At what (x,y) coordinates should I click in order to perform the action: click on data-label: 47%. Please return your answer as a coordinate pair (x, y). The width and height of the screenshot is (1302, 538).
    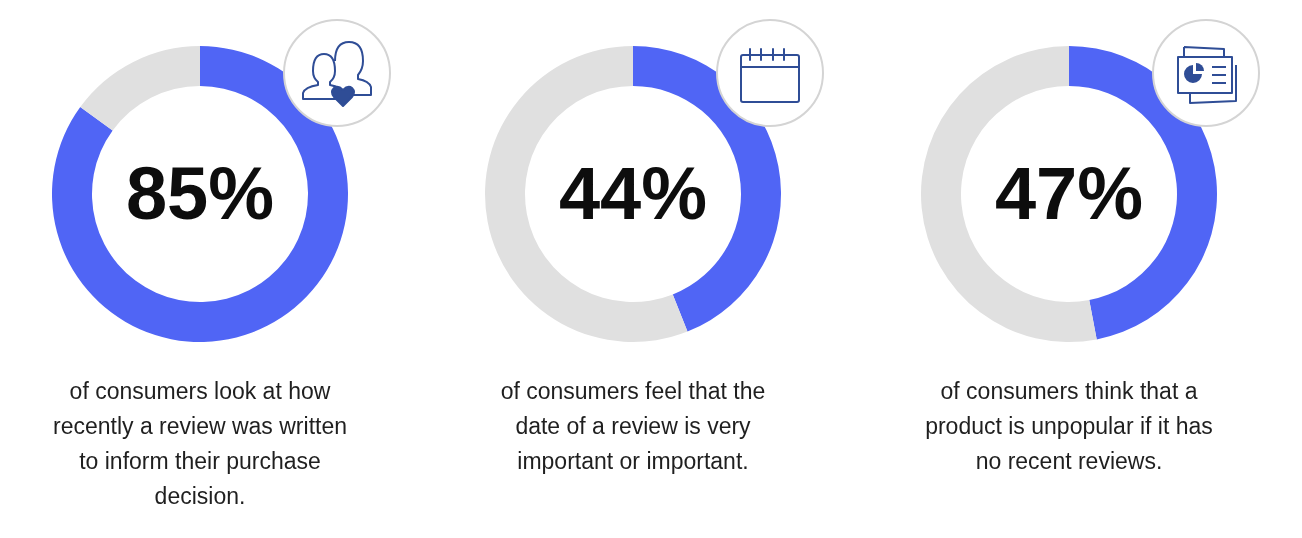
    Looking at the image, I should click on (1069, 193).